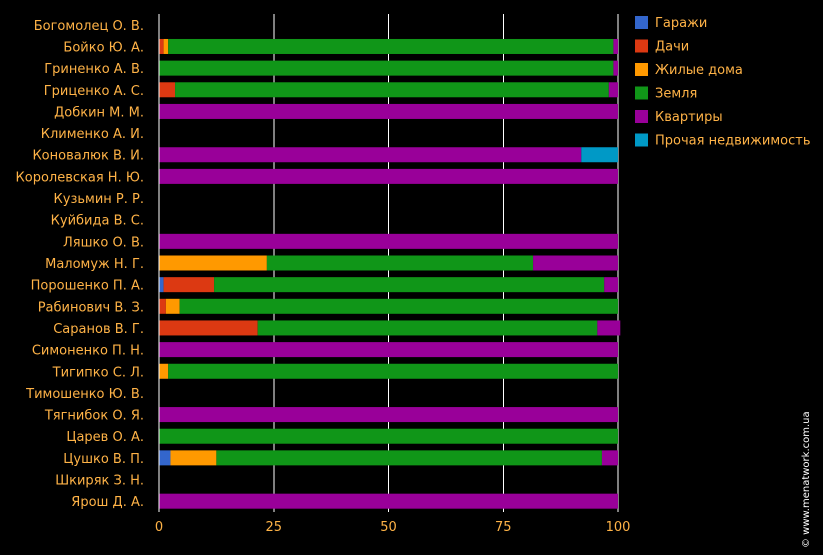 Image resolution: width=823 pixels, height=555 pixels. I want to click on category-label: Маломуж Н. Г., so click(94, 264).